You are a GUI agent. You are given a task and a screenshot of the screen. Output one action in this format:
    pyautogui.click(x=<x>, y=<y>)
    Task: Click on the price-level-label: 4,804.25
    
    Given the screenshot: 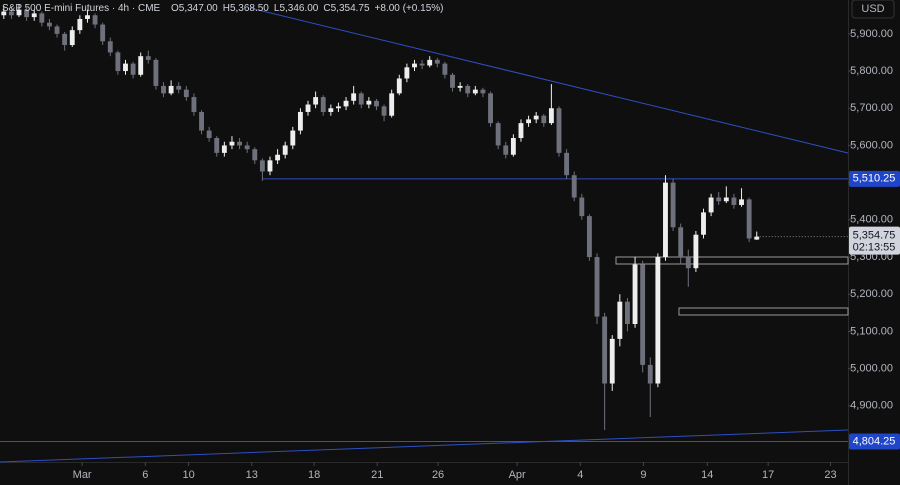 What is the action you would take?
    pyautogui.click(x=874, y=441)
    